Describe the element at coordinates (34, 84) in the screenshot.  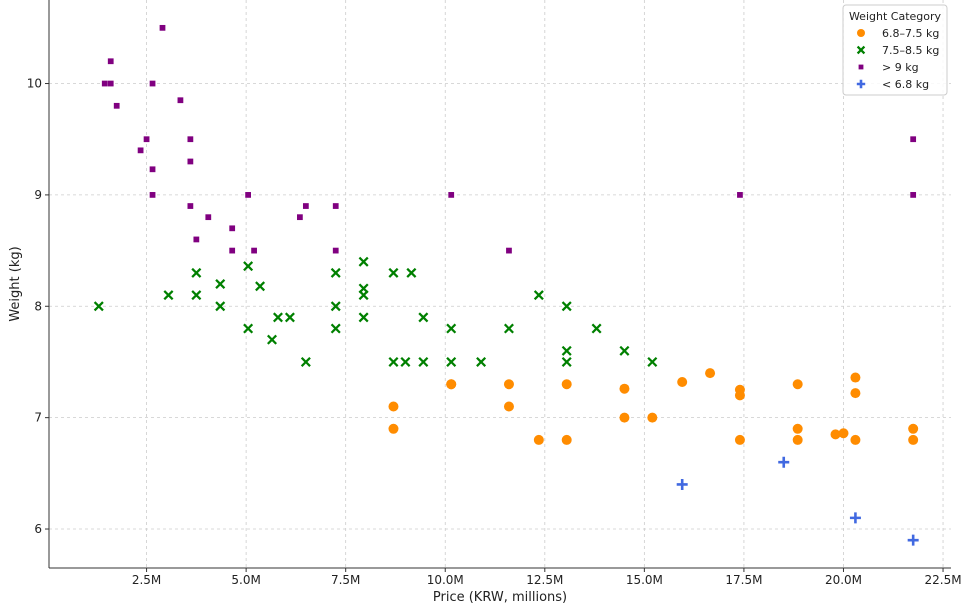
I see `y-tick-label: 10` at that location.